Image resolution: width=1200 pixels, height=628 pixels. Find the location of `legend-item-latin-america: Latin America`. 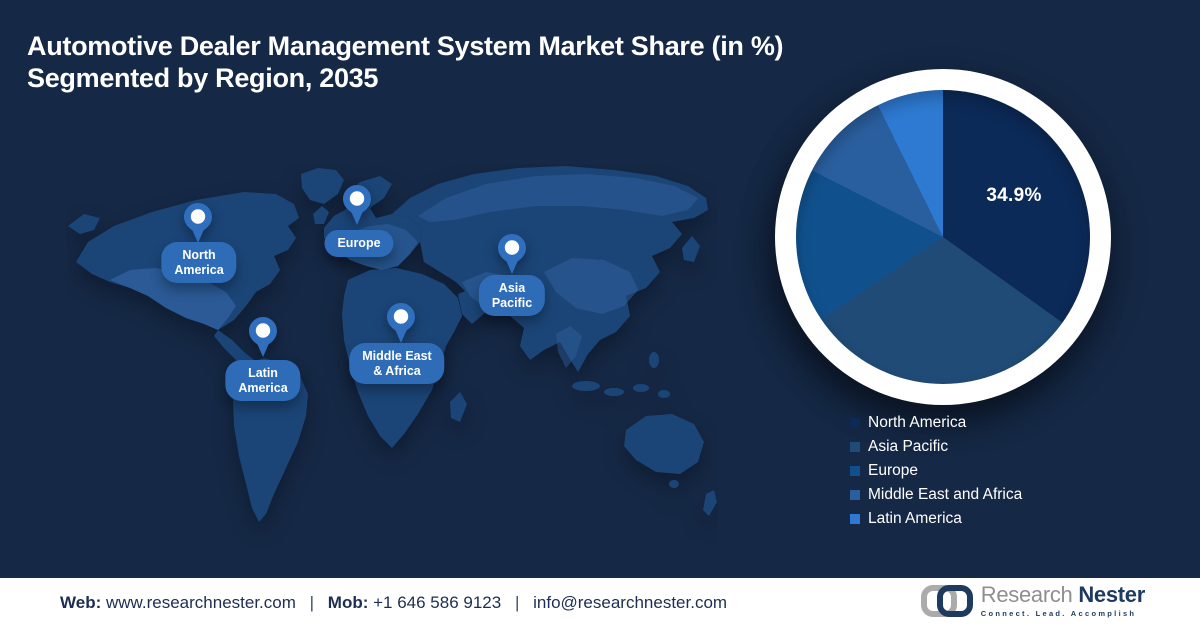

legend-item-latin-america: Latin America is located at coordinates (936, 519).